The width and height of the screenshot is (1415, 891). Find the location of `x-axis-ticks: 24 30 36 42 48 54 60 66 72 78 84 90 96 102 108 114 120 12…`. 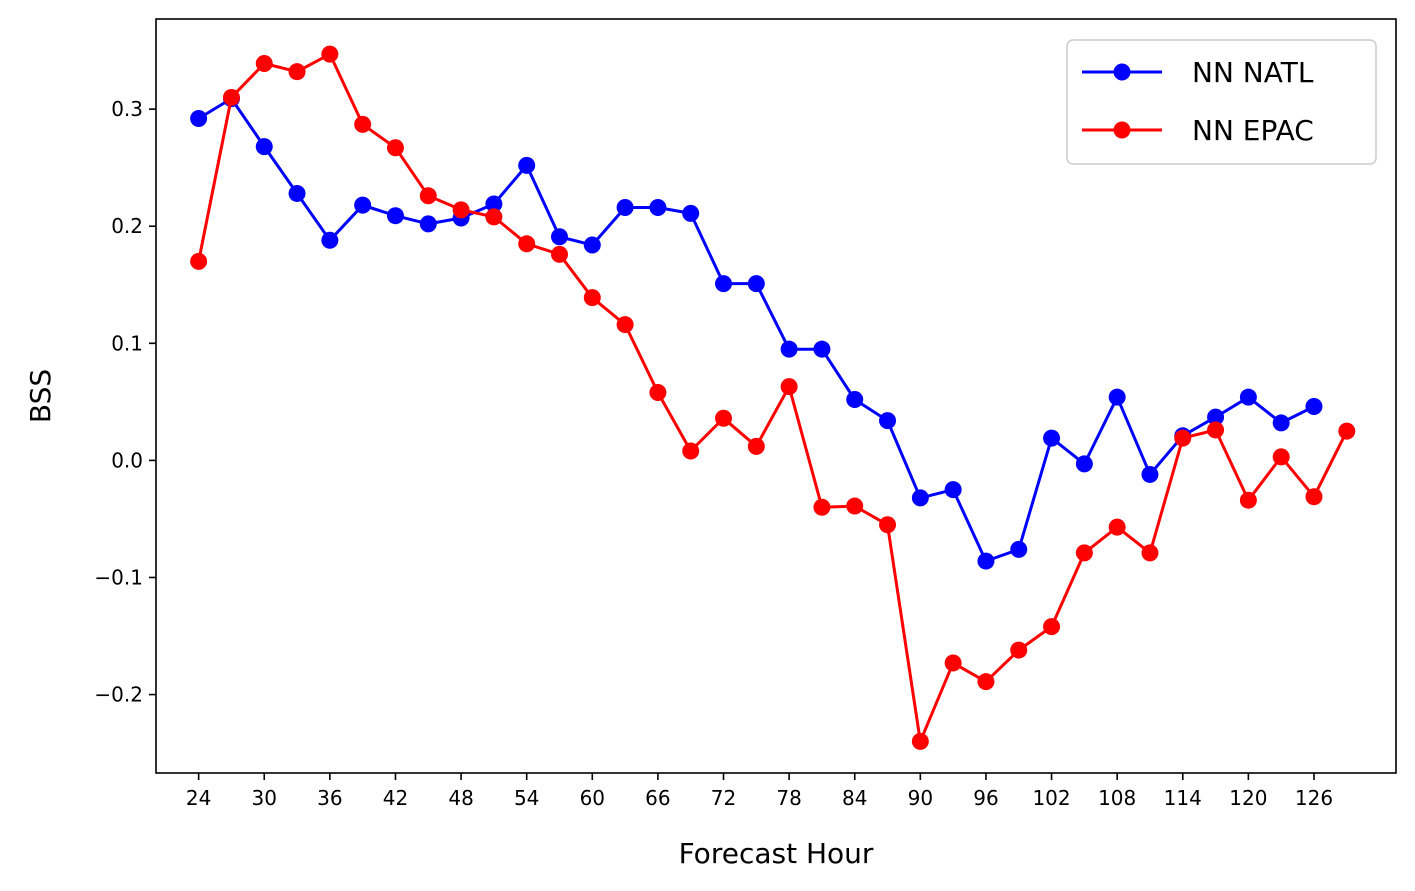

x-axis-ticks: 24 30 36 42 48 54 60 66 72 78 84 90 96 102 108 114 120 12… is located at coordinates (759, 791).